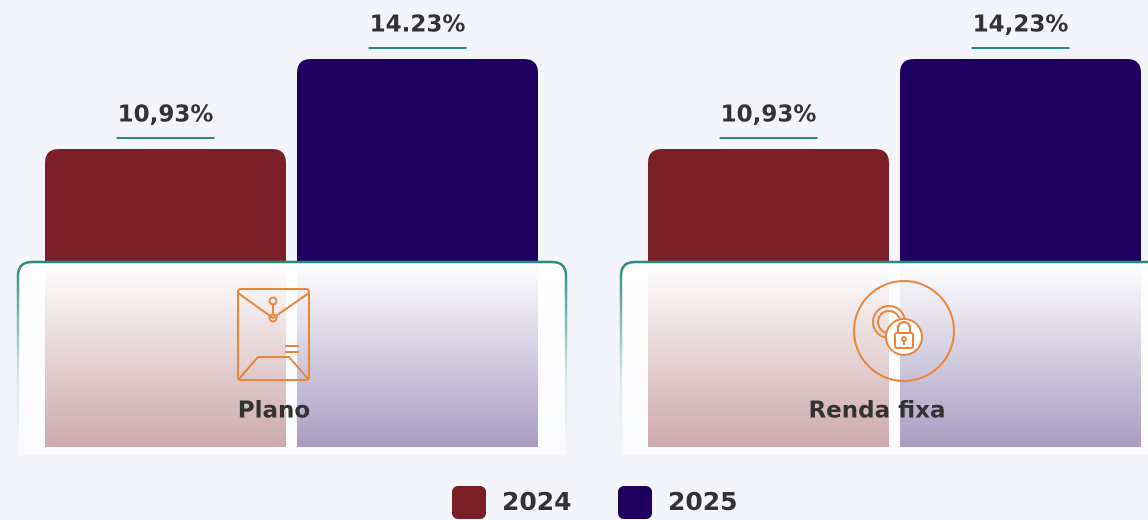  Describe the element at coordinates (703, 501) in the screenshot. I see `legend-label: 2025` at that location.